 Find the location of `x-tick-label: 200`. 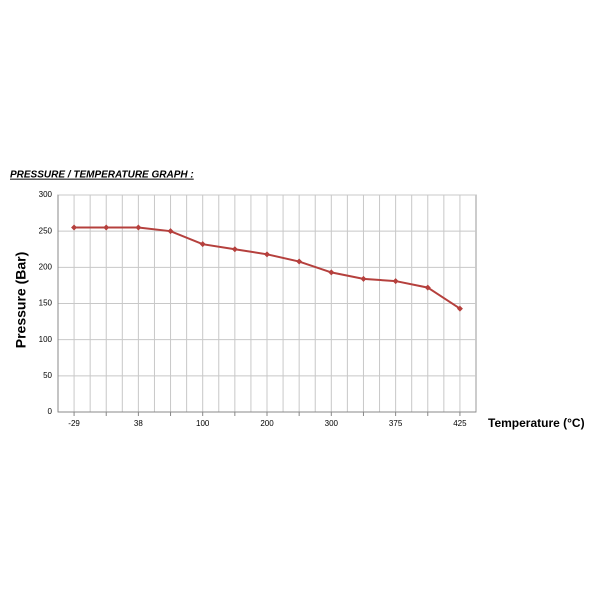

x-tick-label: 200 is located at coordinates (267, 423).